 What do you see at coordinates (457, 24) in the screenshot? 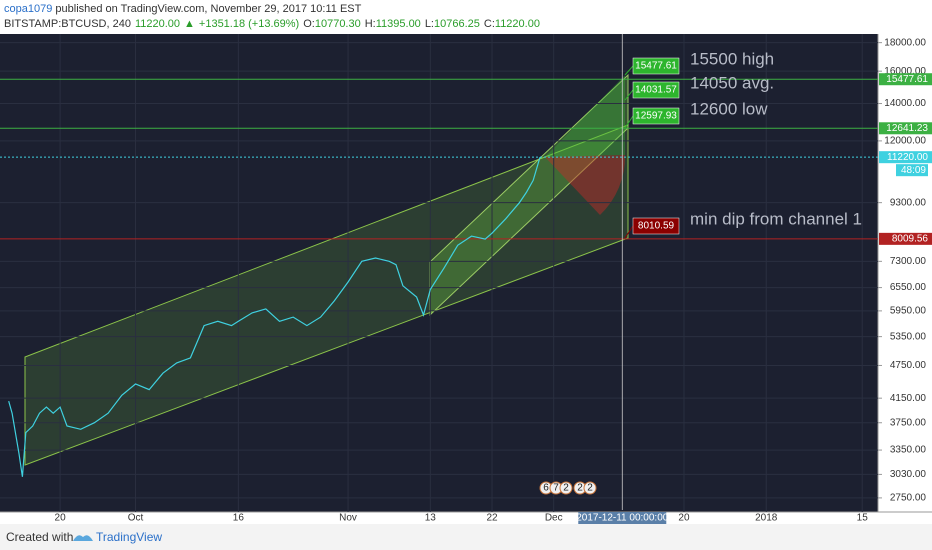
I see `legend-item: 10766.25` at bounding box center [457, 24].